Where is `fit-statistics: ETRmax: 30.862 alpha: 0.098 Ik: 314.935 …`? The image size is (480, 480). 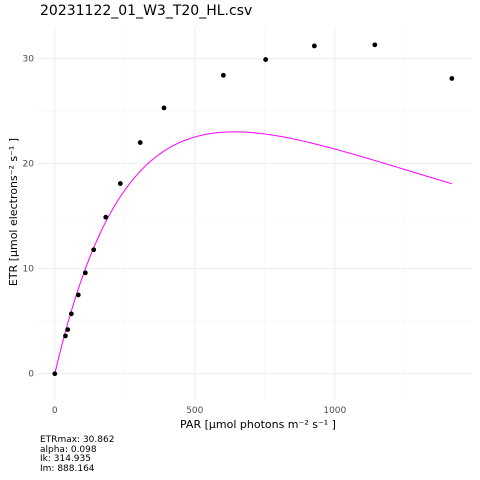
fit-statistics: ETRmax: 30.862 alpha: 0.098 Ik: 314.935 … is located at coordinates (77, 454).